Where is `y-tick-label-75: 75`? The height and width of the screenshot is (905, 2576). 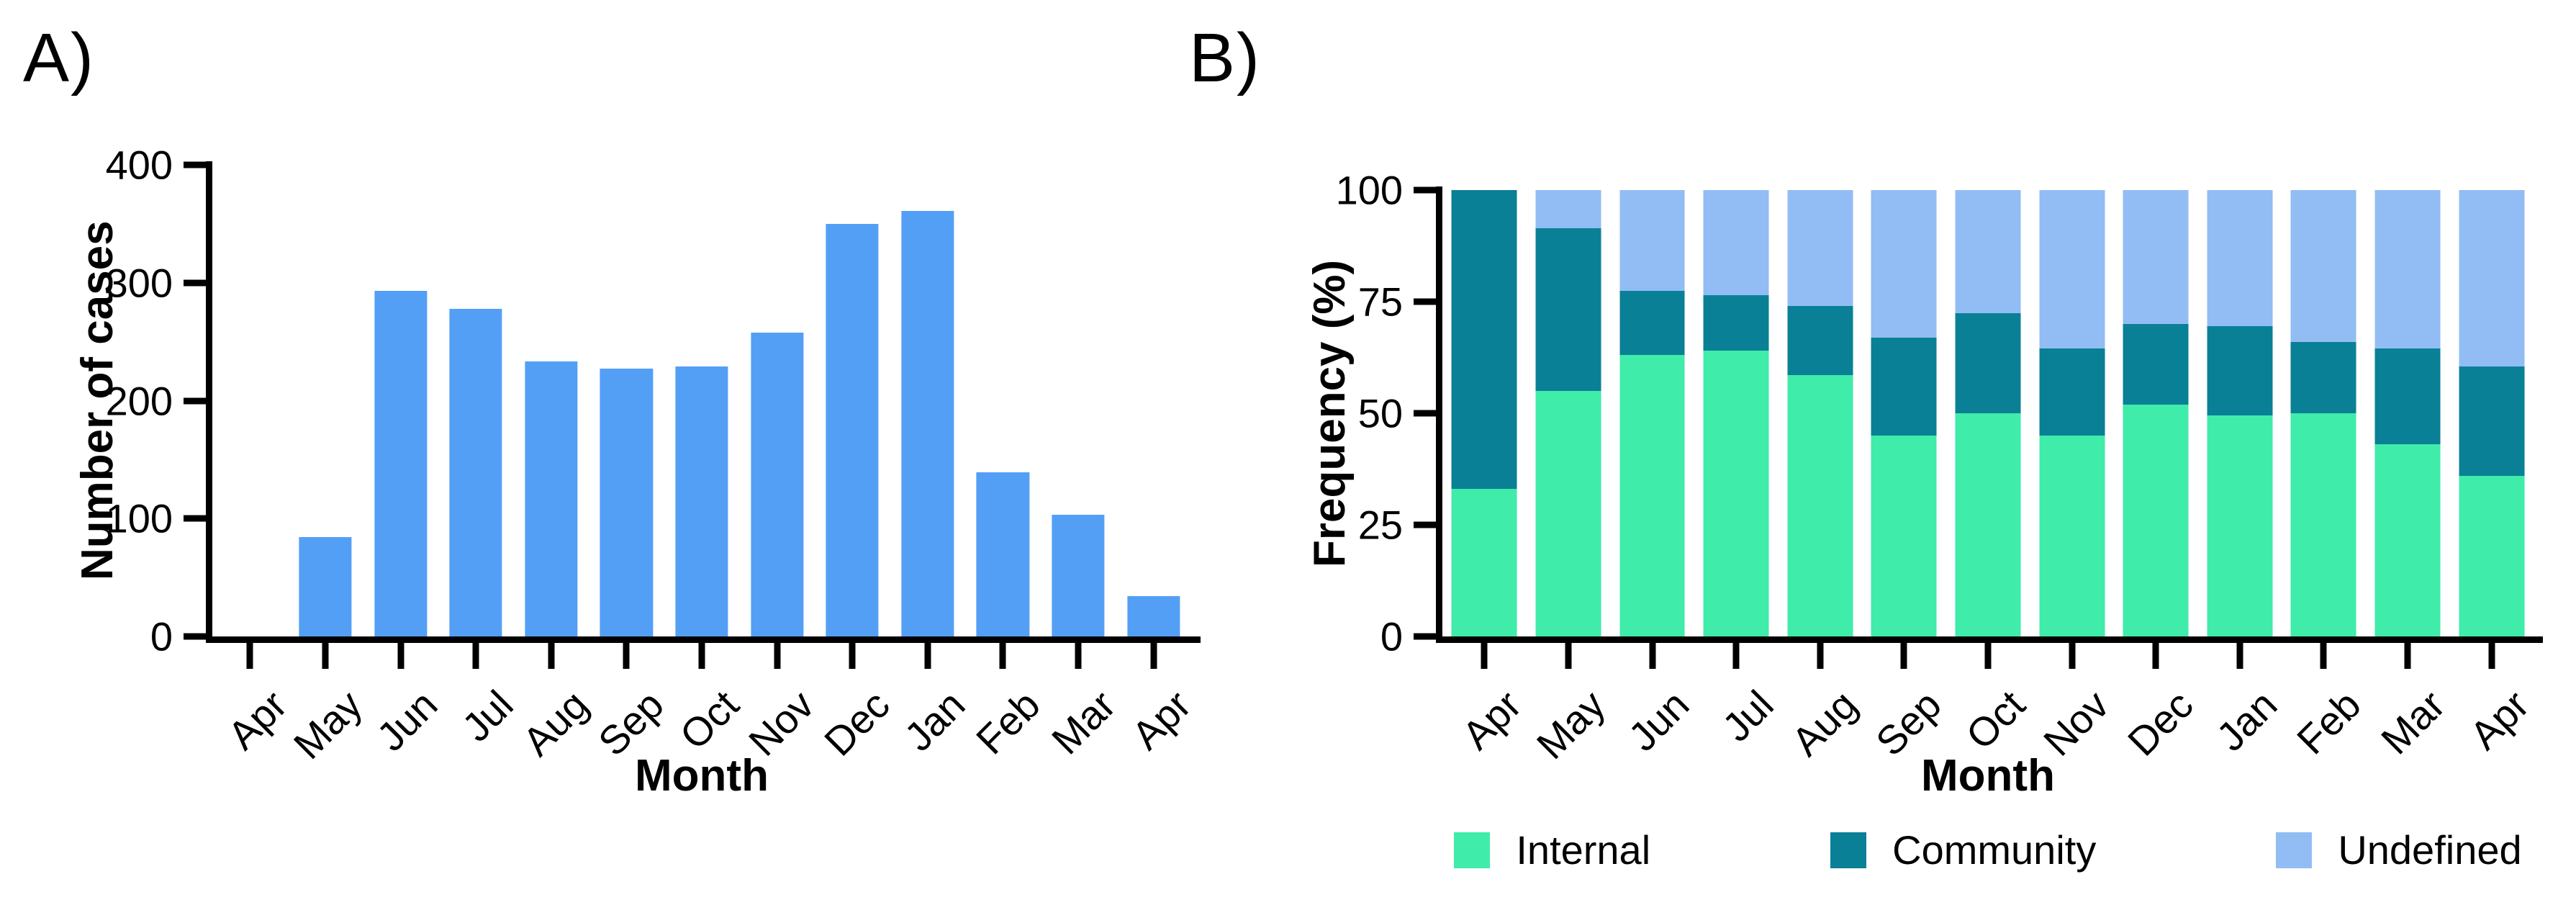 y-tick-label-75: 75 is located at coordinates (1380, 302).